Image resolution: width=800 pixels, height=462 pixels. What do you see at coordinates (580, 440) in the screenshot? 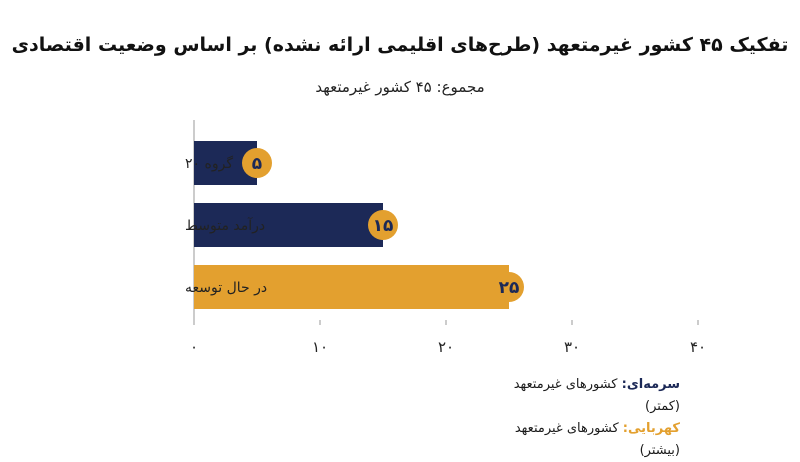
I see `legend-item-amber: کهربایی: کشورهای غیرمتعهد (بیشتر)` at bounding box center [580, 440].